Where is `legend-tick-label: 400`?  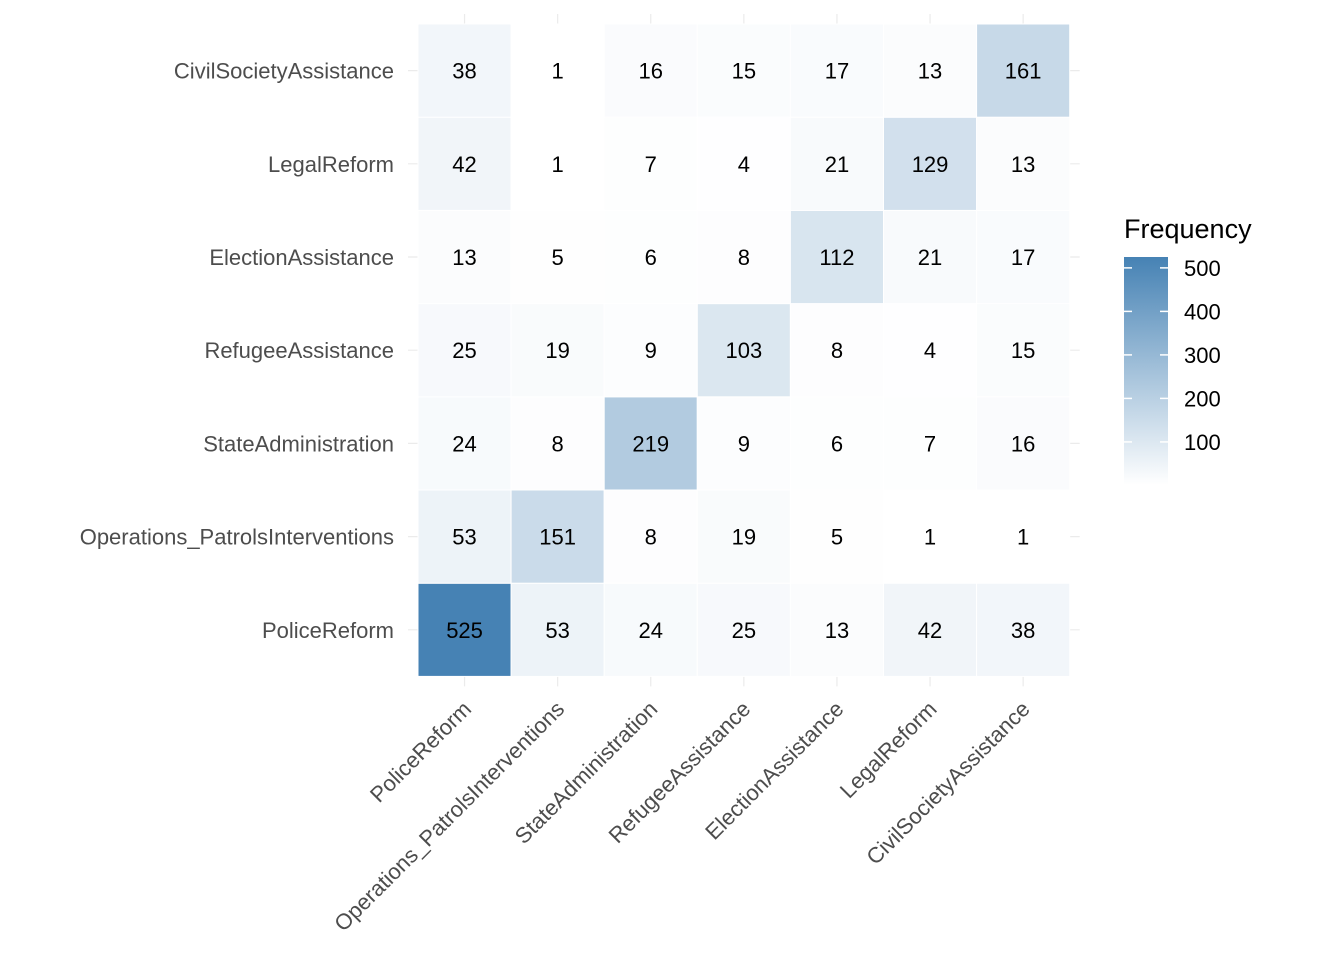
legend-tick-label: 400 is located at coordinates (1202, 311).